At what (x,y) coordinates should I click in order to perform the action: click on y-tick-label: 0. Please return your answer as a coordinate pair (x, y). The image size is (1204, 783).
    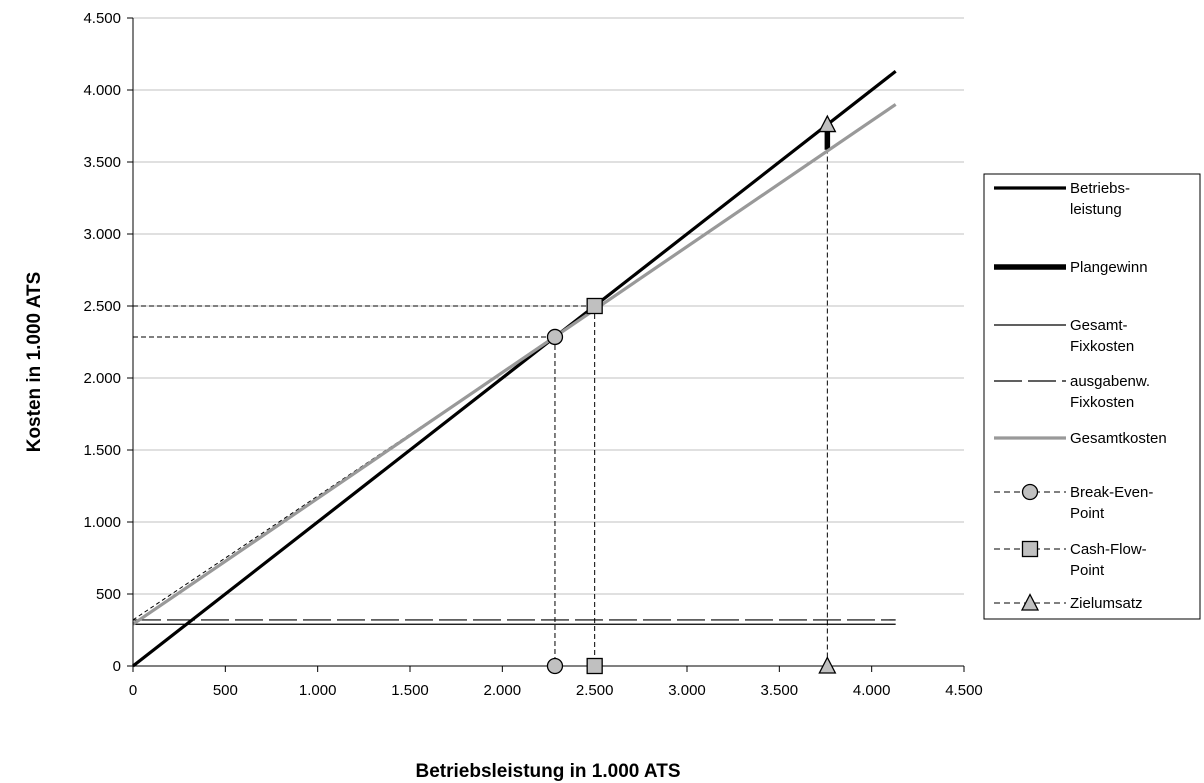
    Looking at the image, I should click on (117, 666).